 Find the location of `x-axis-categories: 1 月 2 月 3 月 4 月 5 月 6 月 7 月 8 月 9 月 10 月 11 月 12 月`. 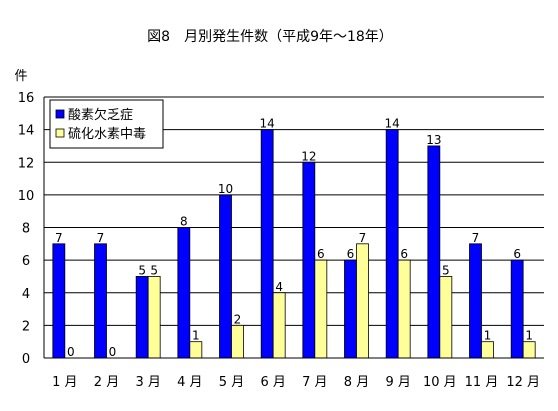

x-axis-categories: 1 月 2 月 3 月 4 月 5 月 6 月 7 月 8 月 9 月 10 月 11 月 12 月 is located at coordinates (296, 382).